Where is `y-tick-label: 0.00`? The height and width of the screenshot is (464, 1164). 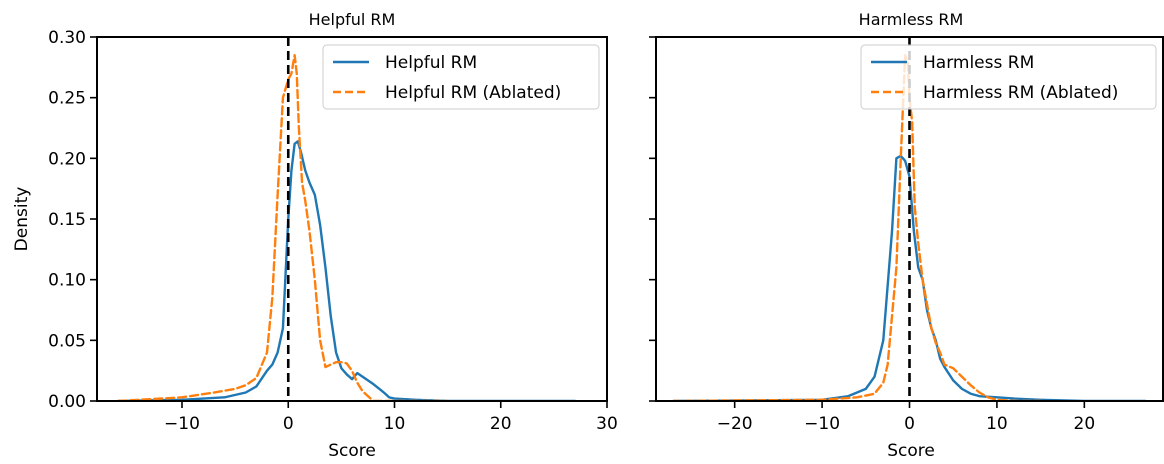 y-tick-label: 0.00 is located at coordinates (67, 402).